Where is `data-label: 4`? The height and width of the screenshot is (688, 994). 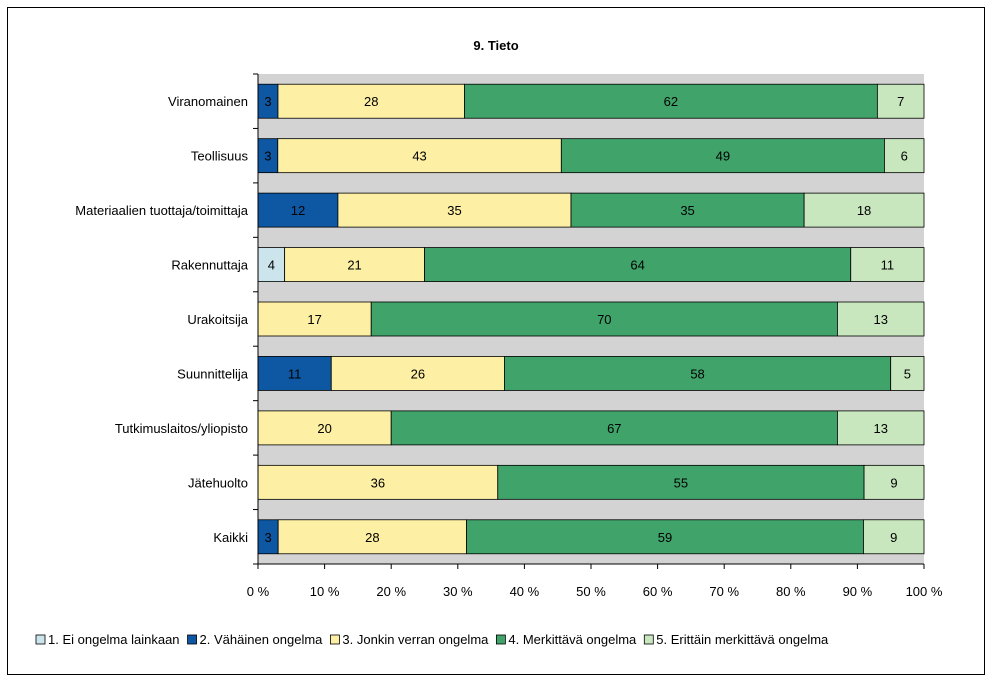 data-label: 4 is located at coordinates (271, 265).